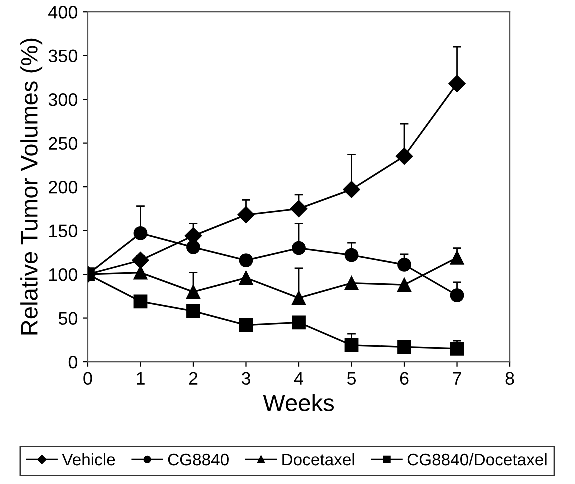 Image resolution: width=575 pixels, height=484 pixels. What do you see at coordinates (193, 378) in the screenshot?
I see `x-tick-label: 2` at bounding box center [193, 378].